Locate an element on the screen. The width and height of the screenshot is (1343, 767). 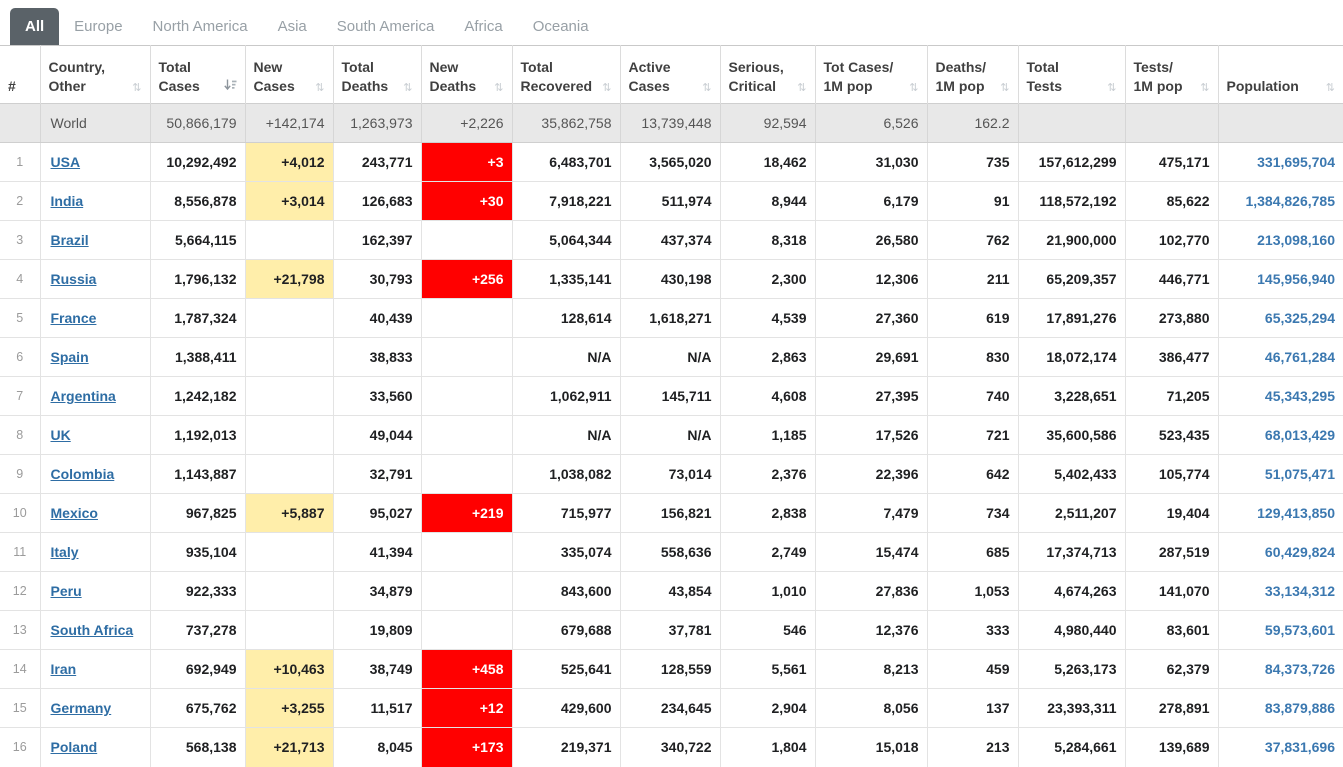
cell-total-tests: 4,674,263 is located at coordinates (1071, 591).